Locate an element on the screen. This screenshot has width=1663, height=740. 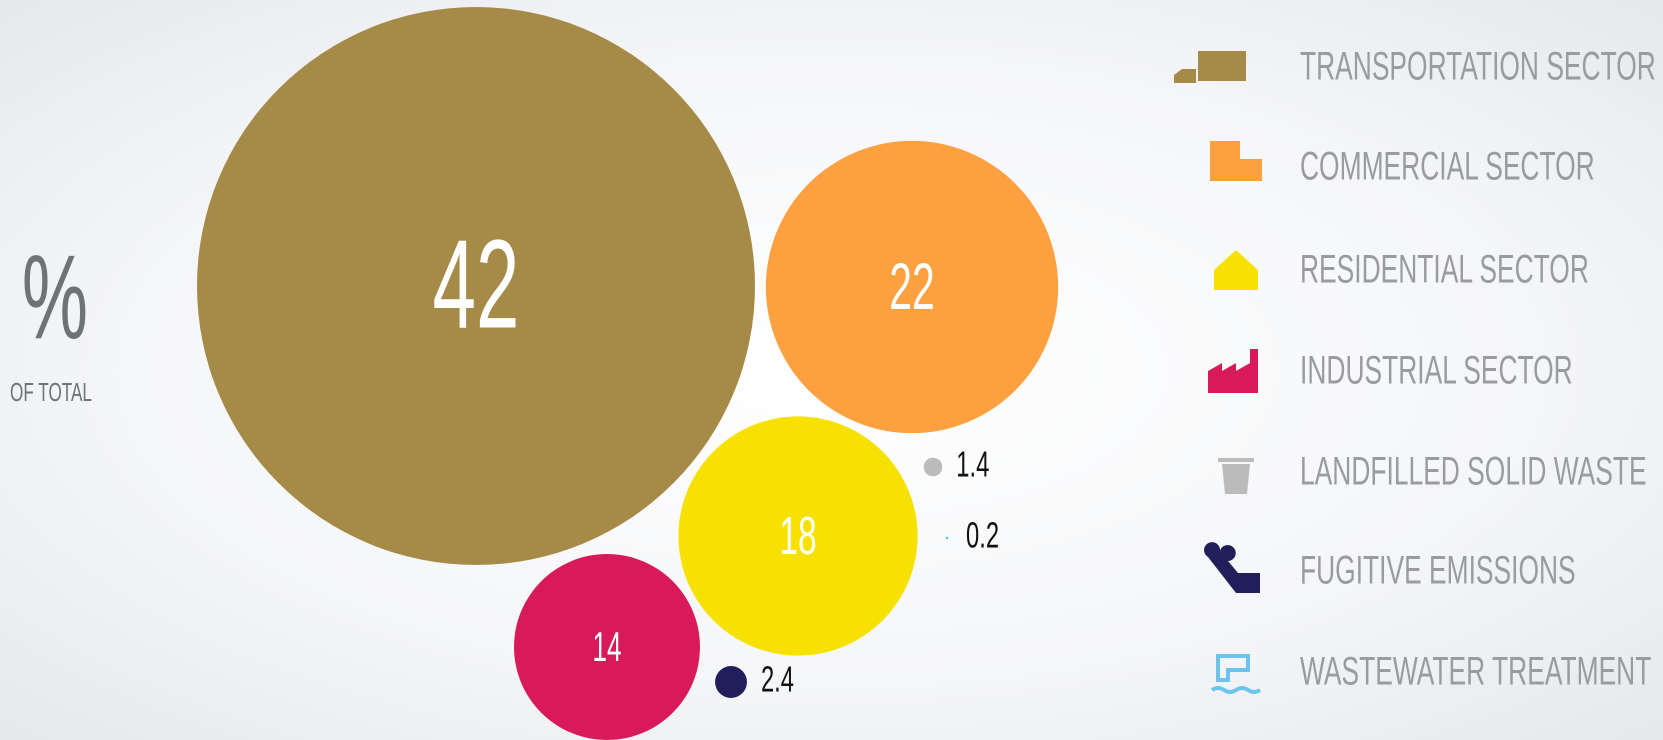
legend-entry: COMMERCIAL SECTOR is located at coordinates (1447, 166).